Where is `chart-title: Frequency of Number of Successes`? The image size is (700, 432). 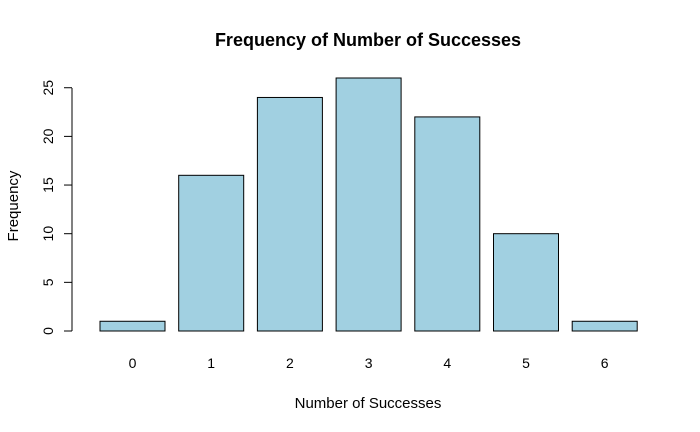 chart-title: Frequency of Number of Successes is located at coordinates (368, 40).